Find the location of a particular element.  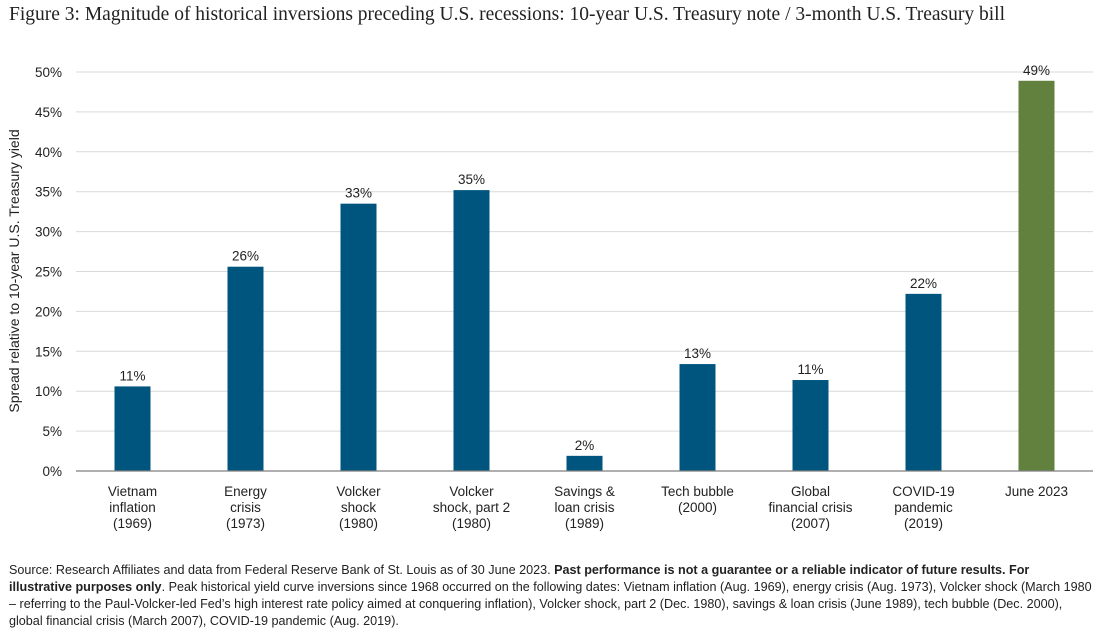

y-tick-label: 20% is located at coordinates (48, 311).